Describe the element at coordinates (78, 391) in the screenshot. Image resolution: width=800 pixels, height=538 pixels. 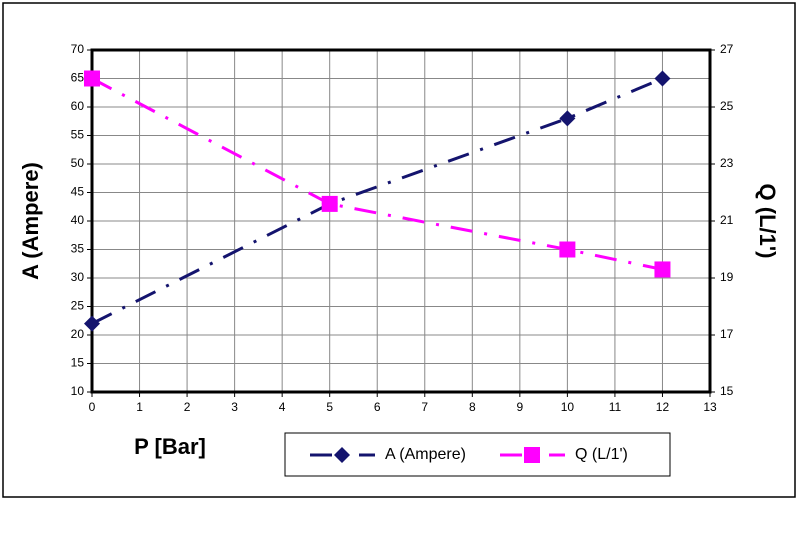
I see `y-tick-label: 10` at that location.